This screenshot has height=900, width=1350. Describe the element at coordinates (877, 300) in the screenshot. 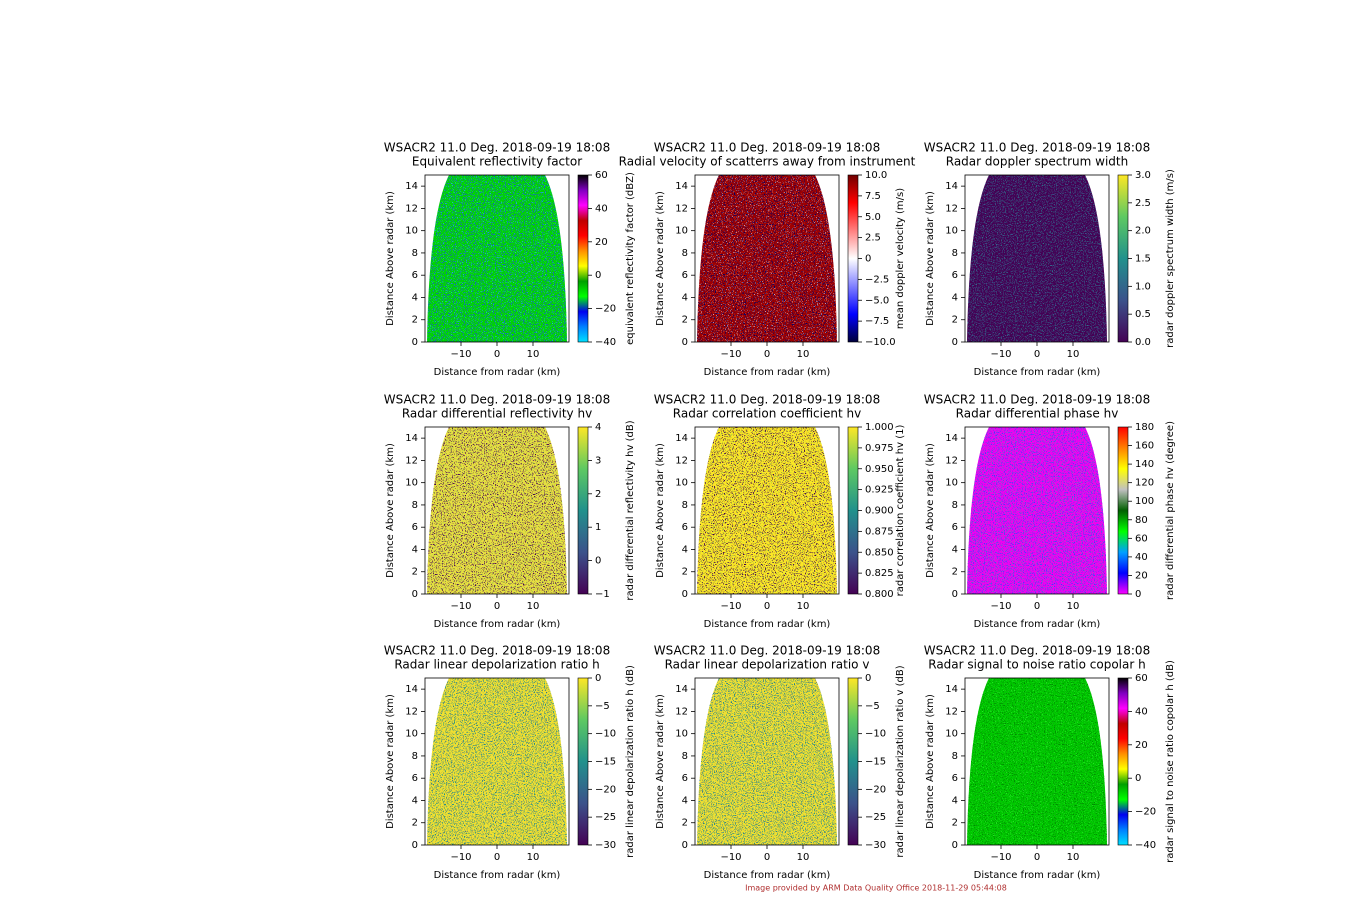

I see `colorbar-tick-label: −5.0` at that location.